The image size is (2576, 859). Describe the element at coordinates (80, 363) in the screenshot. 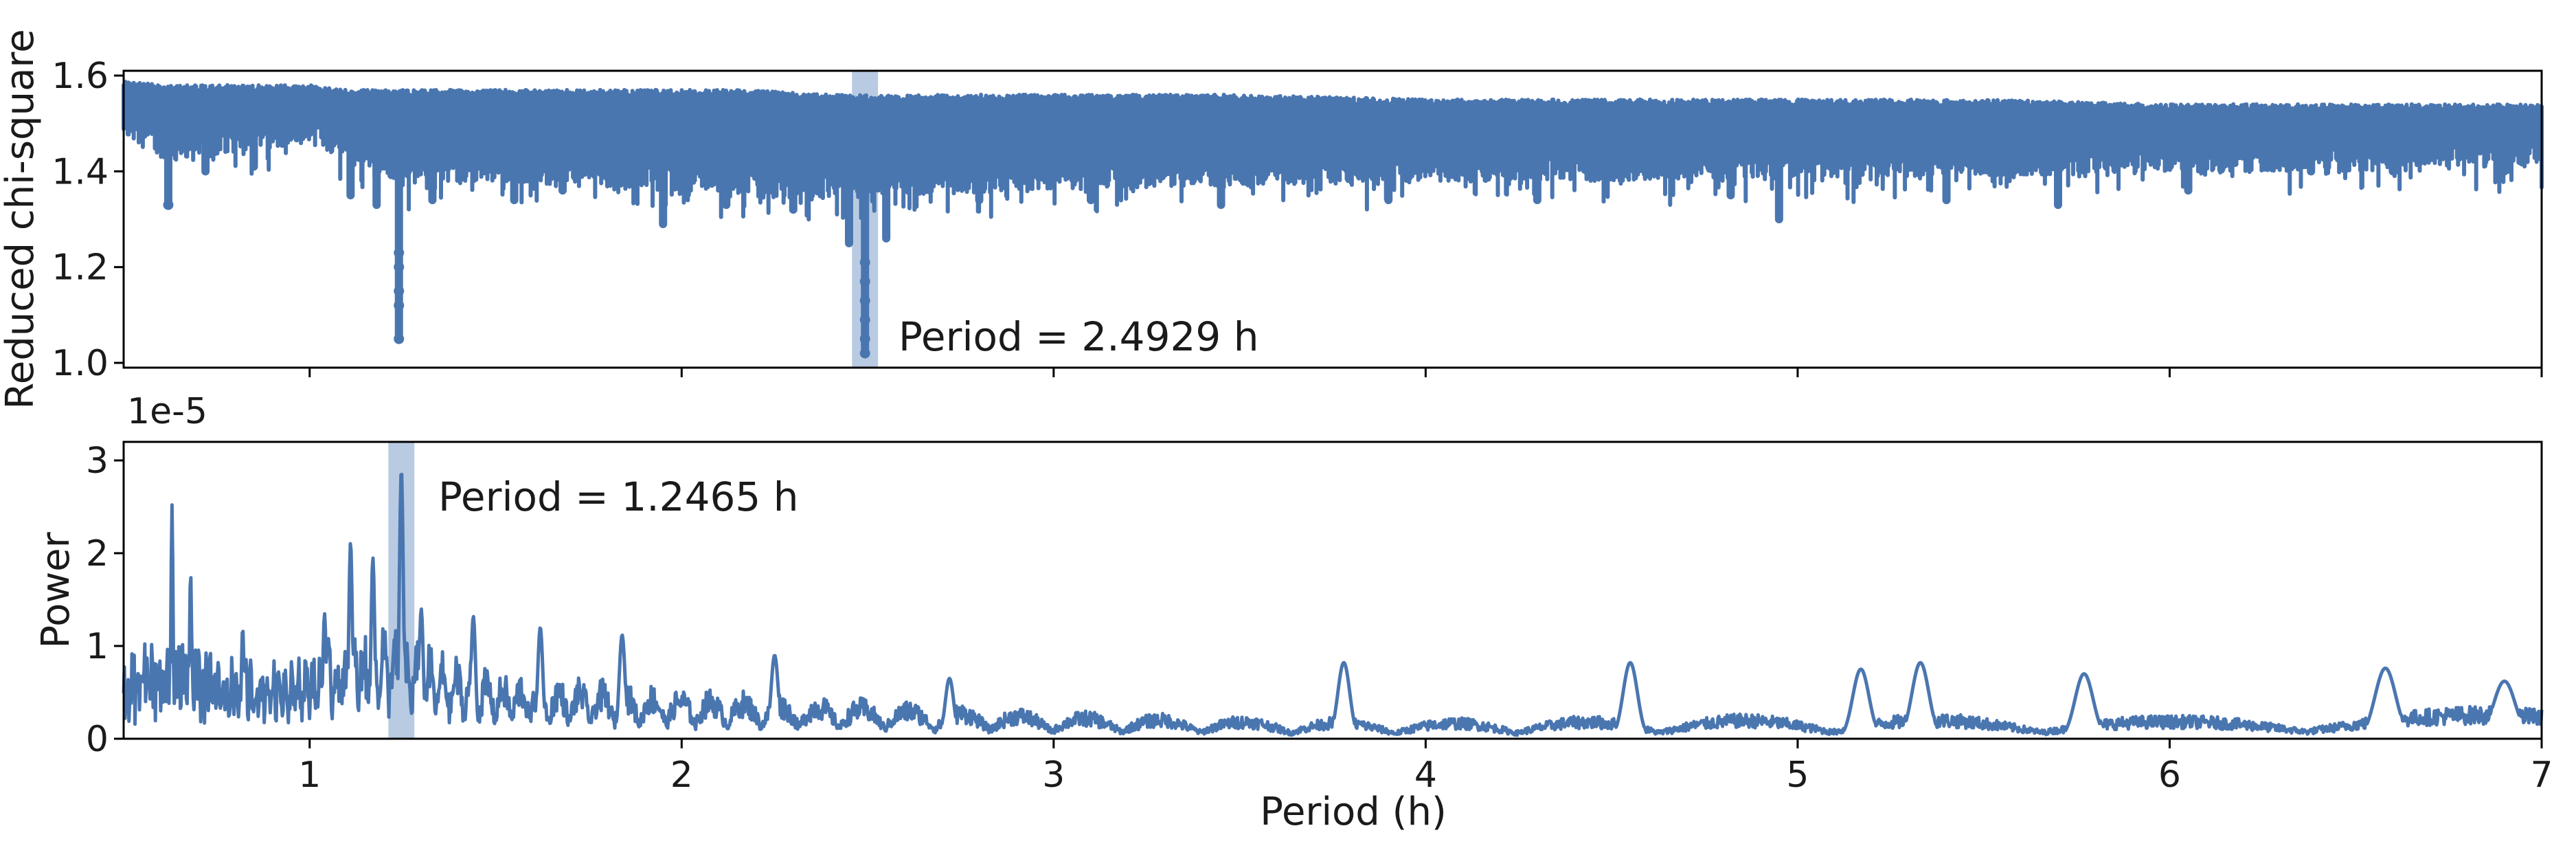

I see `chi-square-y-tick-label: 1.0` at that location.